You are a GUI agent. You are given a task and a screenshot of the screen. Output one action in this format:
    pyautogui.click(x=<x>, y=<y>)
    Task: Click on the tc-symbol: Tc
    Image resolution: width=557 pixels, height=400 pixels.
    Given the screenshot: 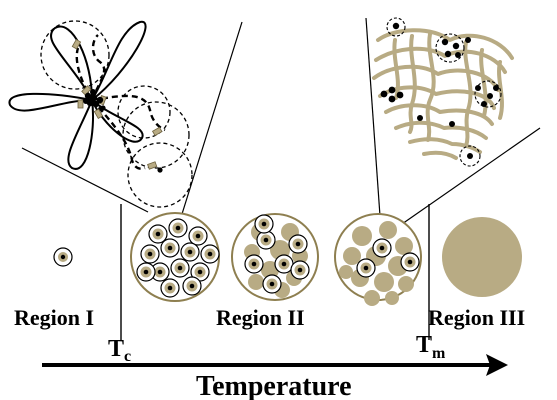 What is the action you would take?
    pyautogui.click(x=119, y=350)
    